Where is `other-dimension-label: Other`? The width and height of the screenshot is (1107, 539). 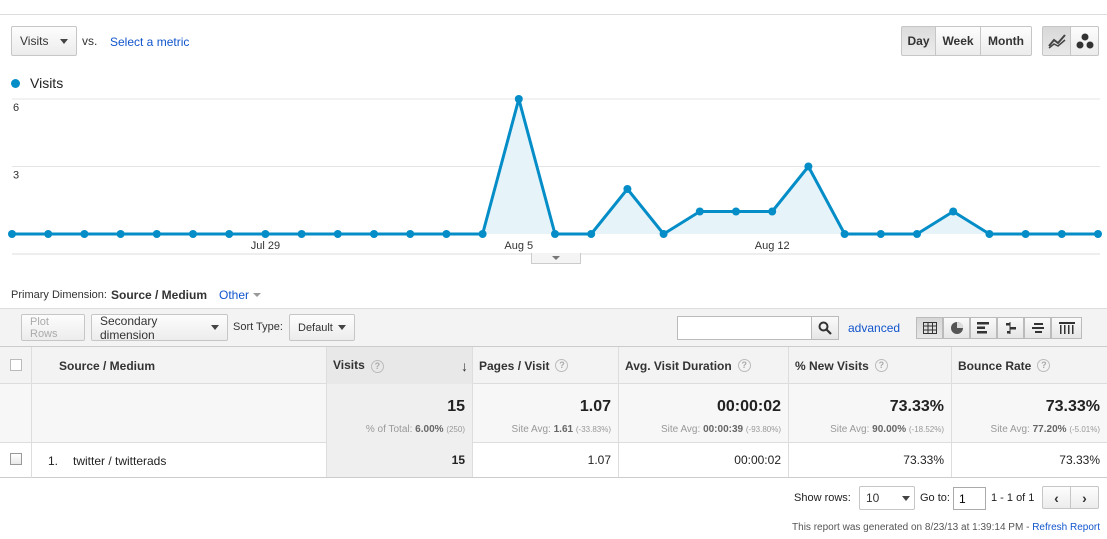 other-dimension-label: Other is located at coordinates (234, 295).